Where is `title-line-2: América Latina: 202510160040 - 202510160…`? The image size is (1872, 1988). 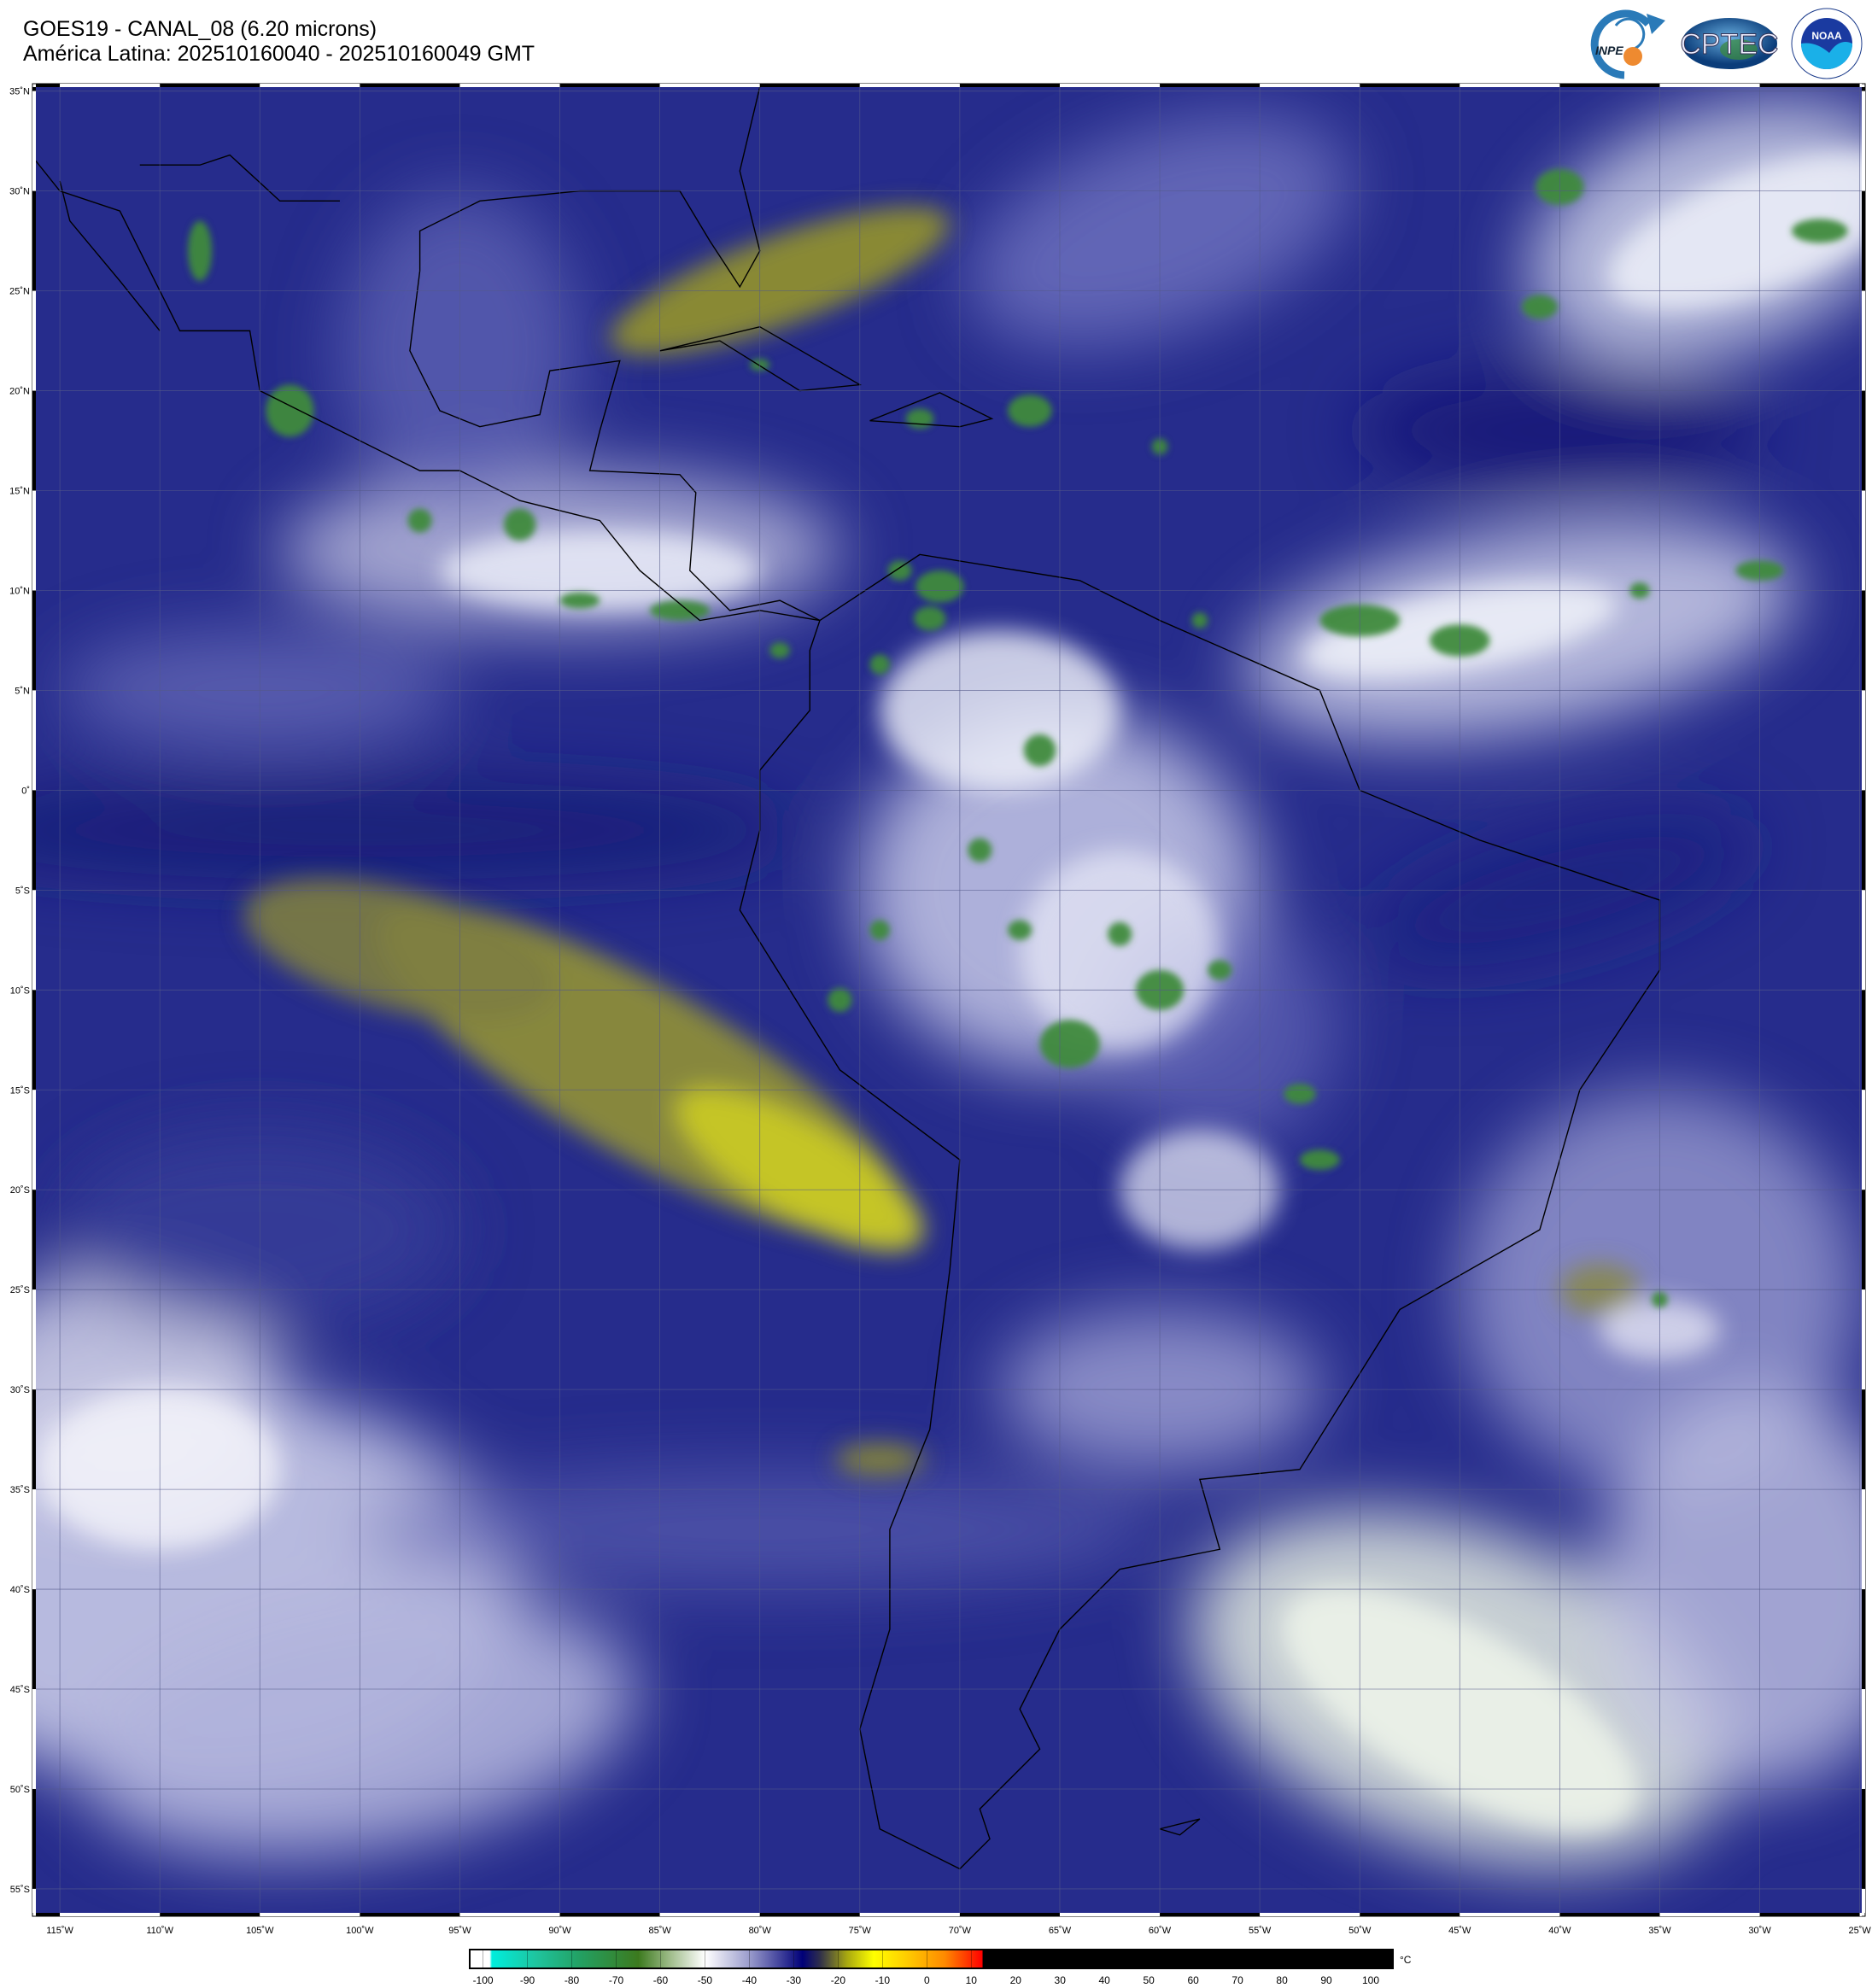
title-line-2: América Latina: 202510160040 - 202510160… is located at coordinates (279, 54).